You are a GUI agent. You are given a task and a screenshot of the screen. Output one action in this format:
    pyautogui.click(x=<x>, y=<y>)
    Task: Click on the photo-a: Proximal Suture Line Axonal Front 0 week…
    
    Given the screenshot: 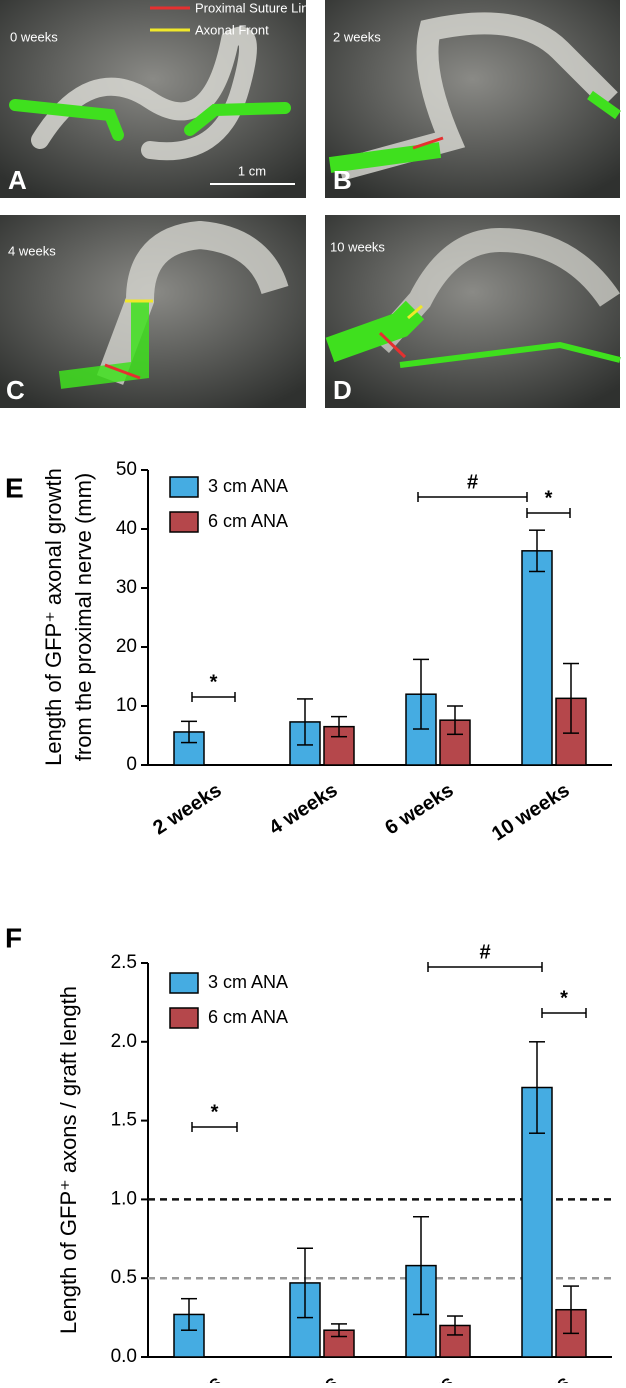 What is the action you would take?
    pyautogui.click(x=158, y=99)
    